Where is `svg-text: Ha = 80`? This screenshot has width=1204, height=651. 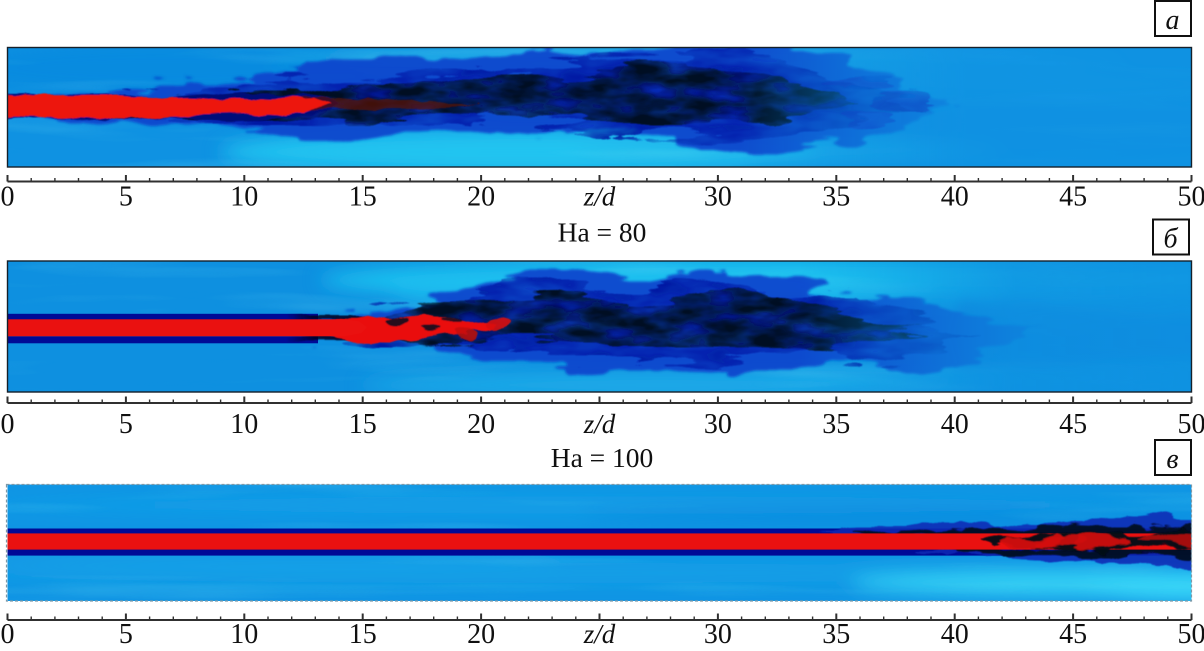 svg-text: Ha = 80 is located at coordinates (602, 232).